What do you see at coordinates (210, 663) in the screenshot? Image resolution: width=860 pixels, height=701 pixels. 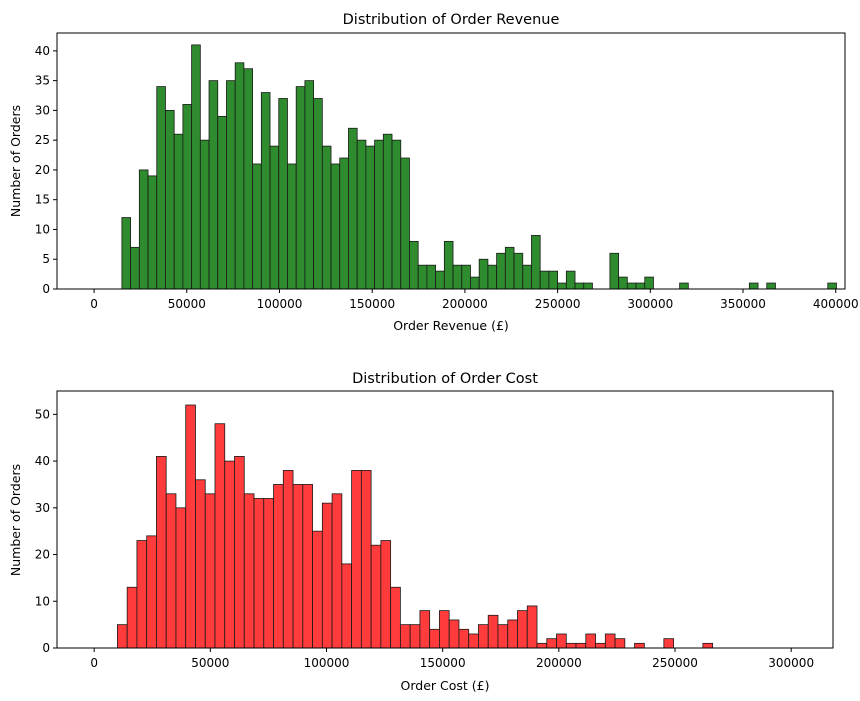 I see `cost-x-tick-label: 50000` at bounding box center [210, 663].